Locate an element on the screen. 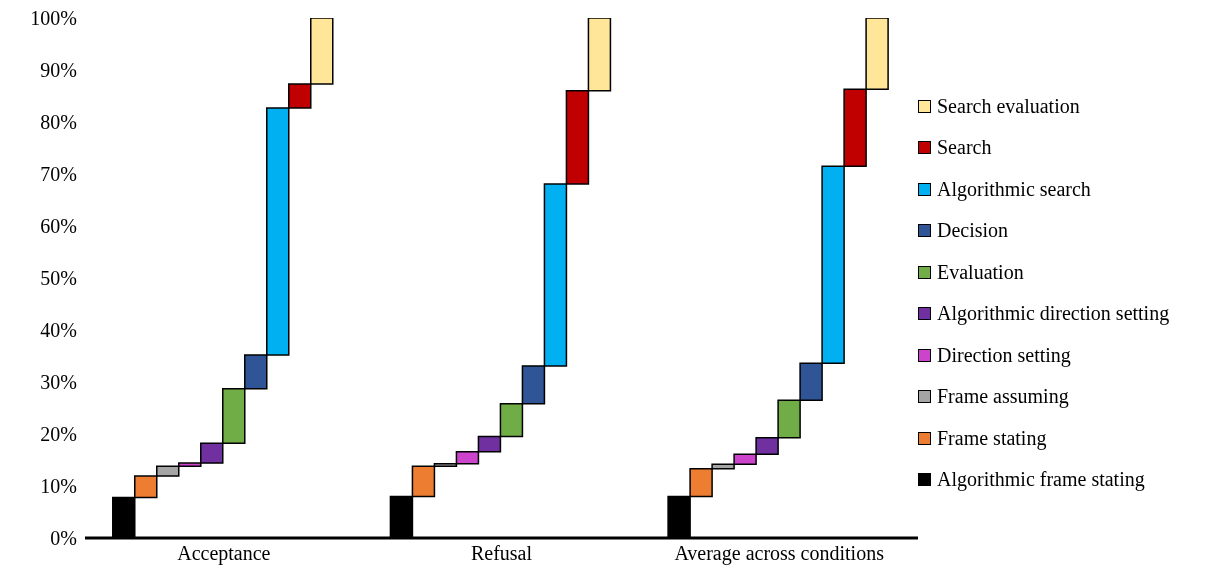 This screenshot has width=1231, height=581. legend-label: Algorithmic direction setting is located at coordinates (1053, 314).